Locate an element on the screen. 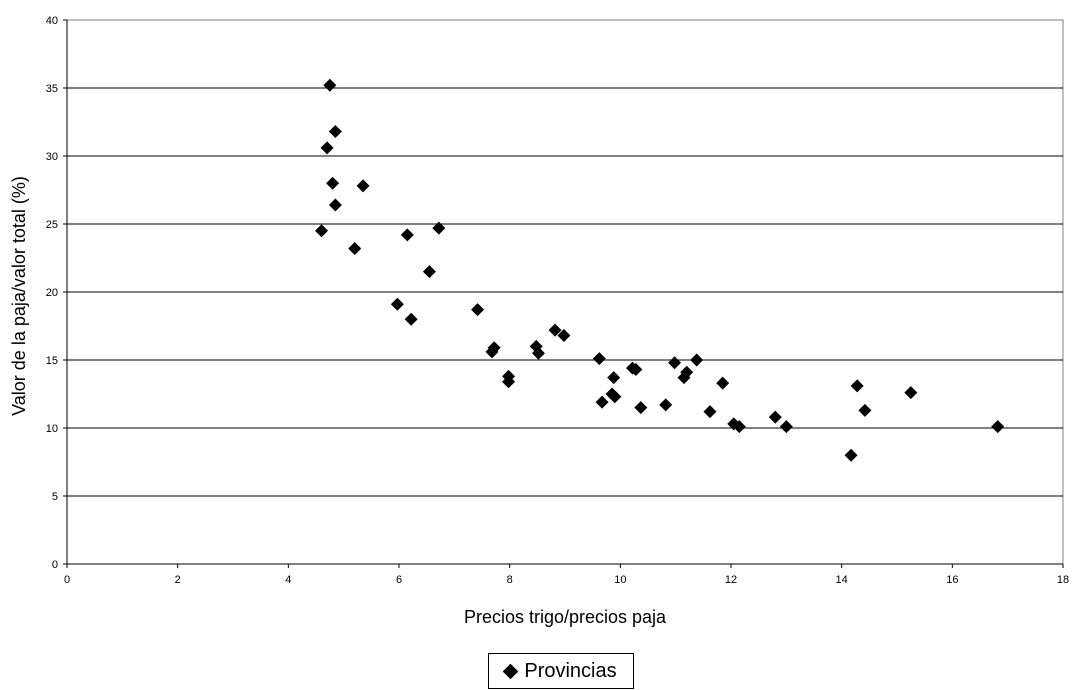 This screenshot has width=1072, height=690. y-tick-label: 5 is located at coordinates (55, 497).